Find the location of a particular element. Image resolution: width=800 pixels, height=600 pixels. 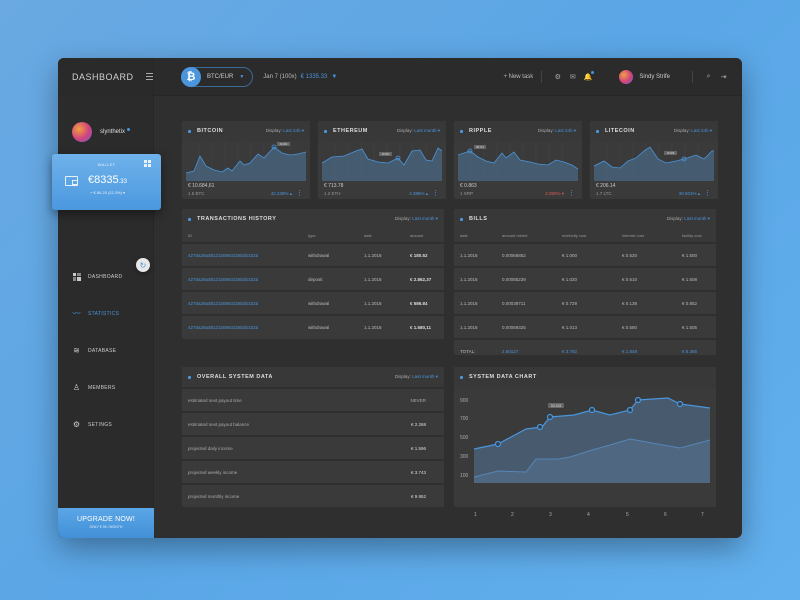

x-tick: 5 is located at coordinates (627, 515).